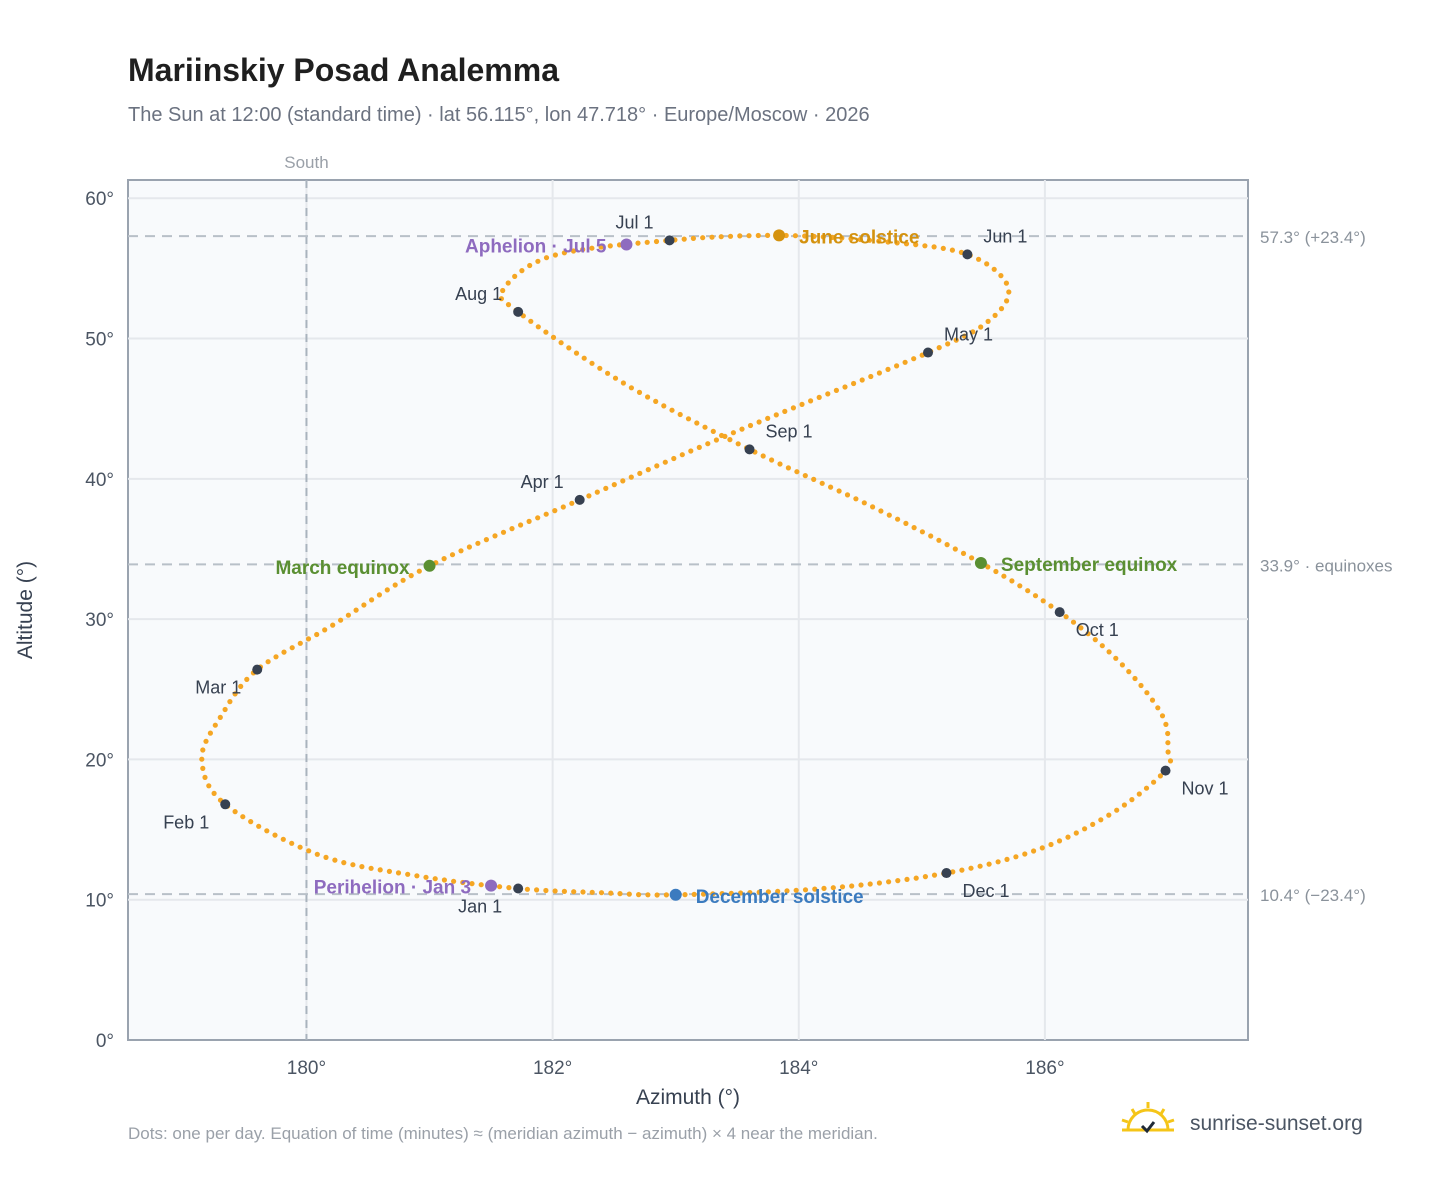  Describe the element at coordinates (552, 1068) in the screenshot. I see `x-tick-label: 182°` at that location.